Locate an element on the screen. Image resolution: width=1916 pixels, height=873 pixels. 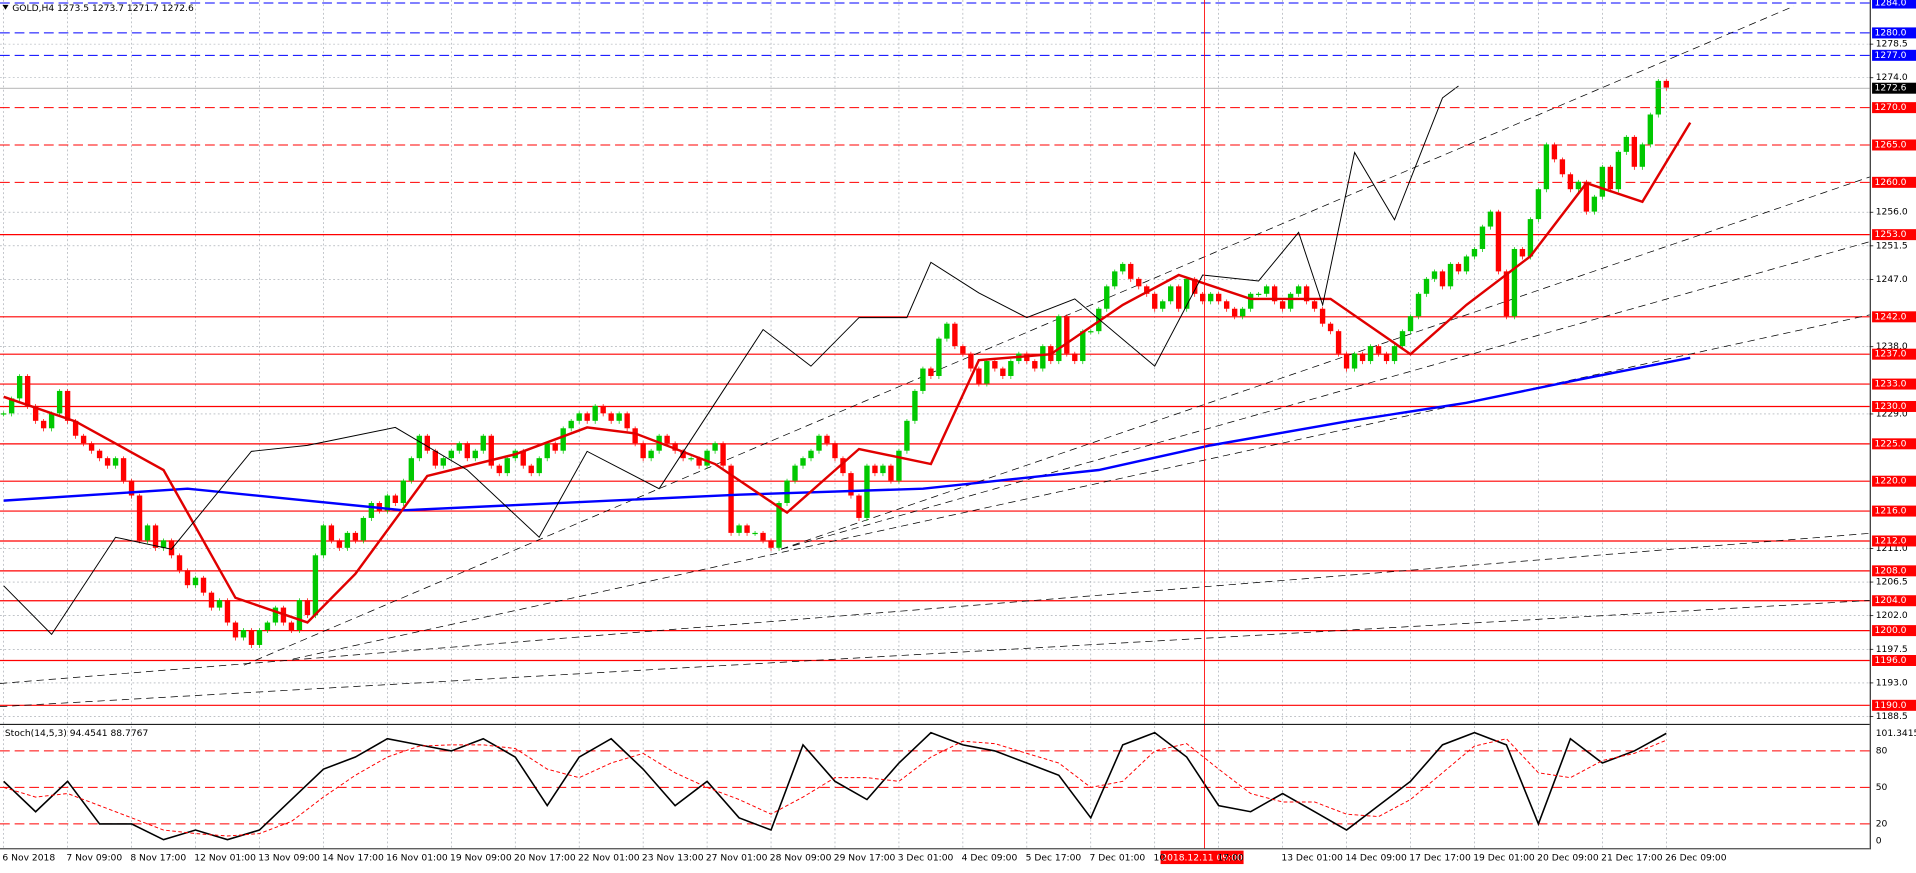
trend-line is located at coordinates (935, 654).